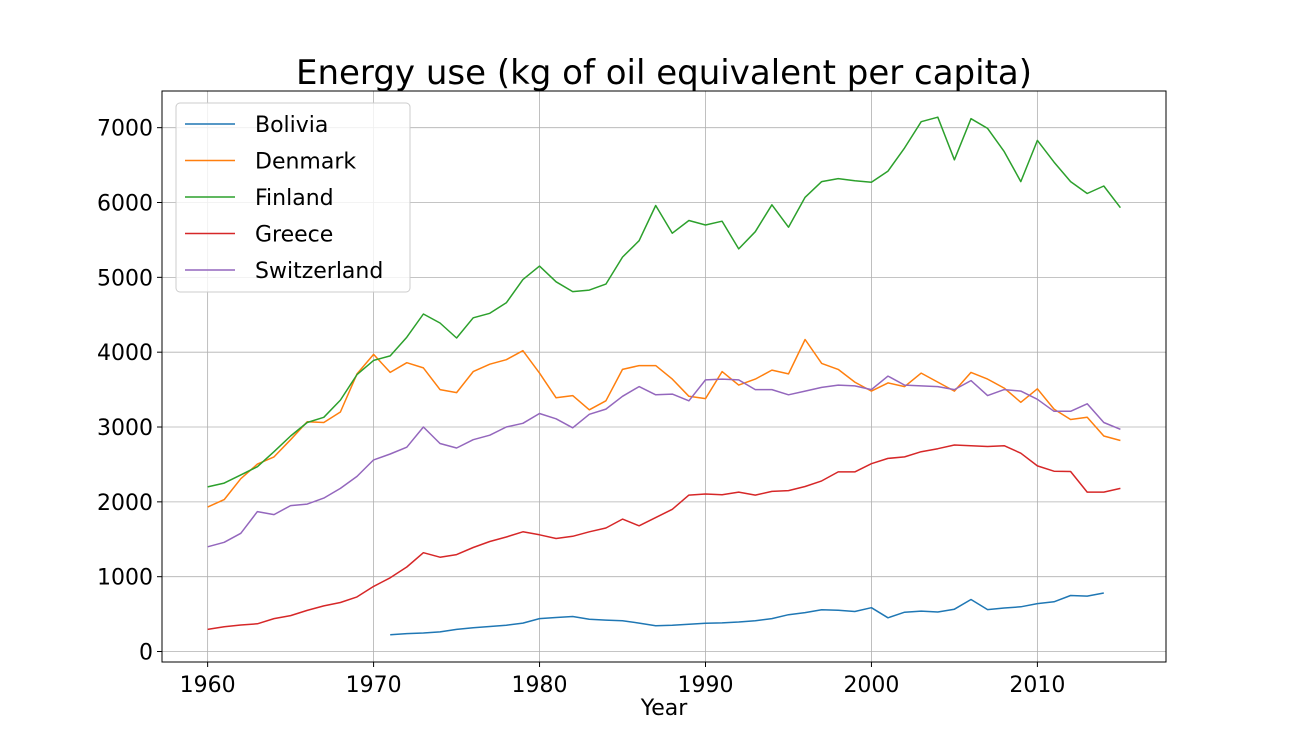 This screenshot has height=756, width=1296. Describe the element at coordinates (146, 653) in the screenshot. I see `y-tick-label: 0` at that location.